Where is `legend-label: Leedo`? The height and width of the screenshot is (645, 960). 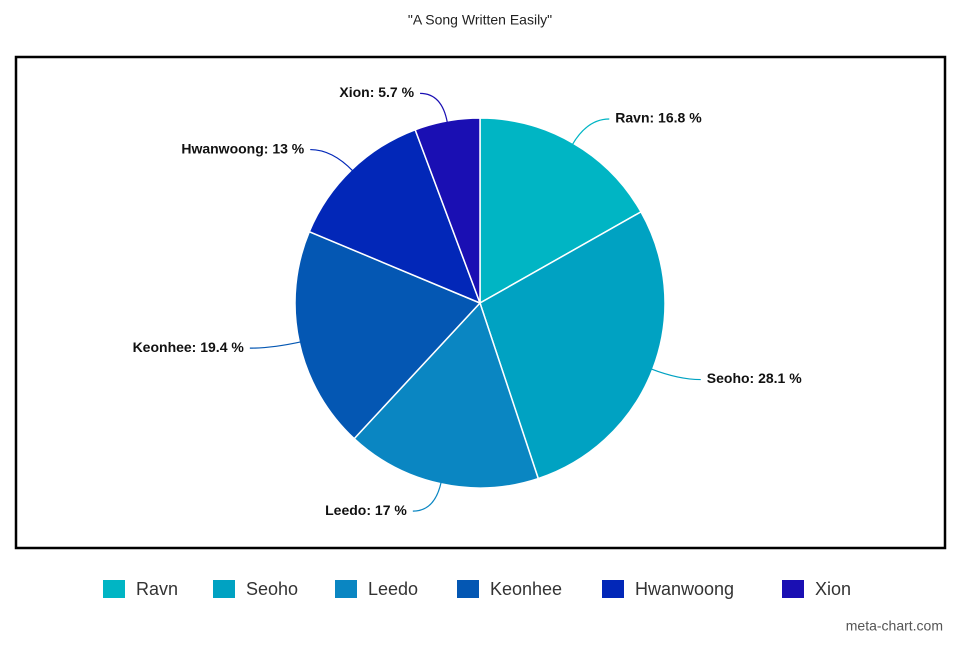
legend-label: Leedo is located at coordinates (393, 589).